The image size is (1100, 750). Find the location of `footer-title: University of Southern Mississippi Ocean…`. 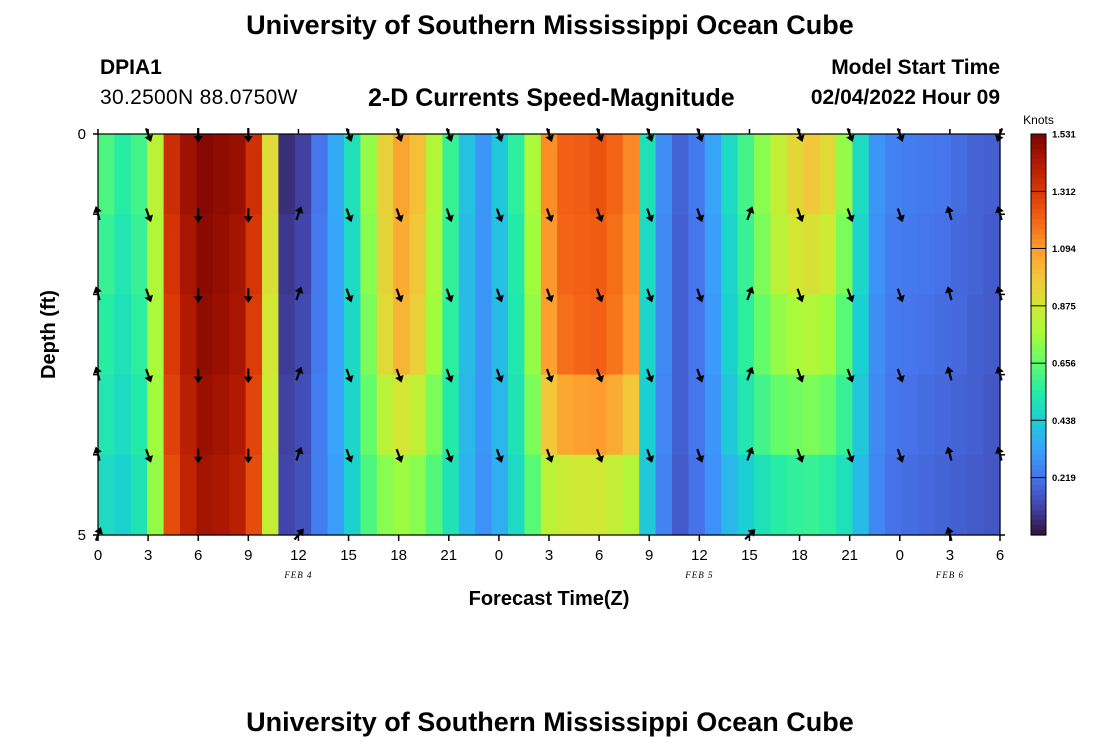

footer-title: University of Southern Mississippi Ocean… is located at coordinates (550, 722).